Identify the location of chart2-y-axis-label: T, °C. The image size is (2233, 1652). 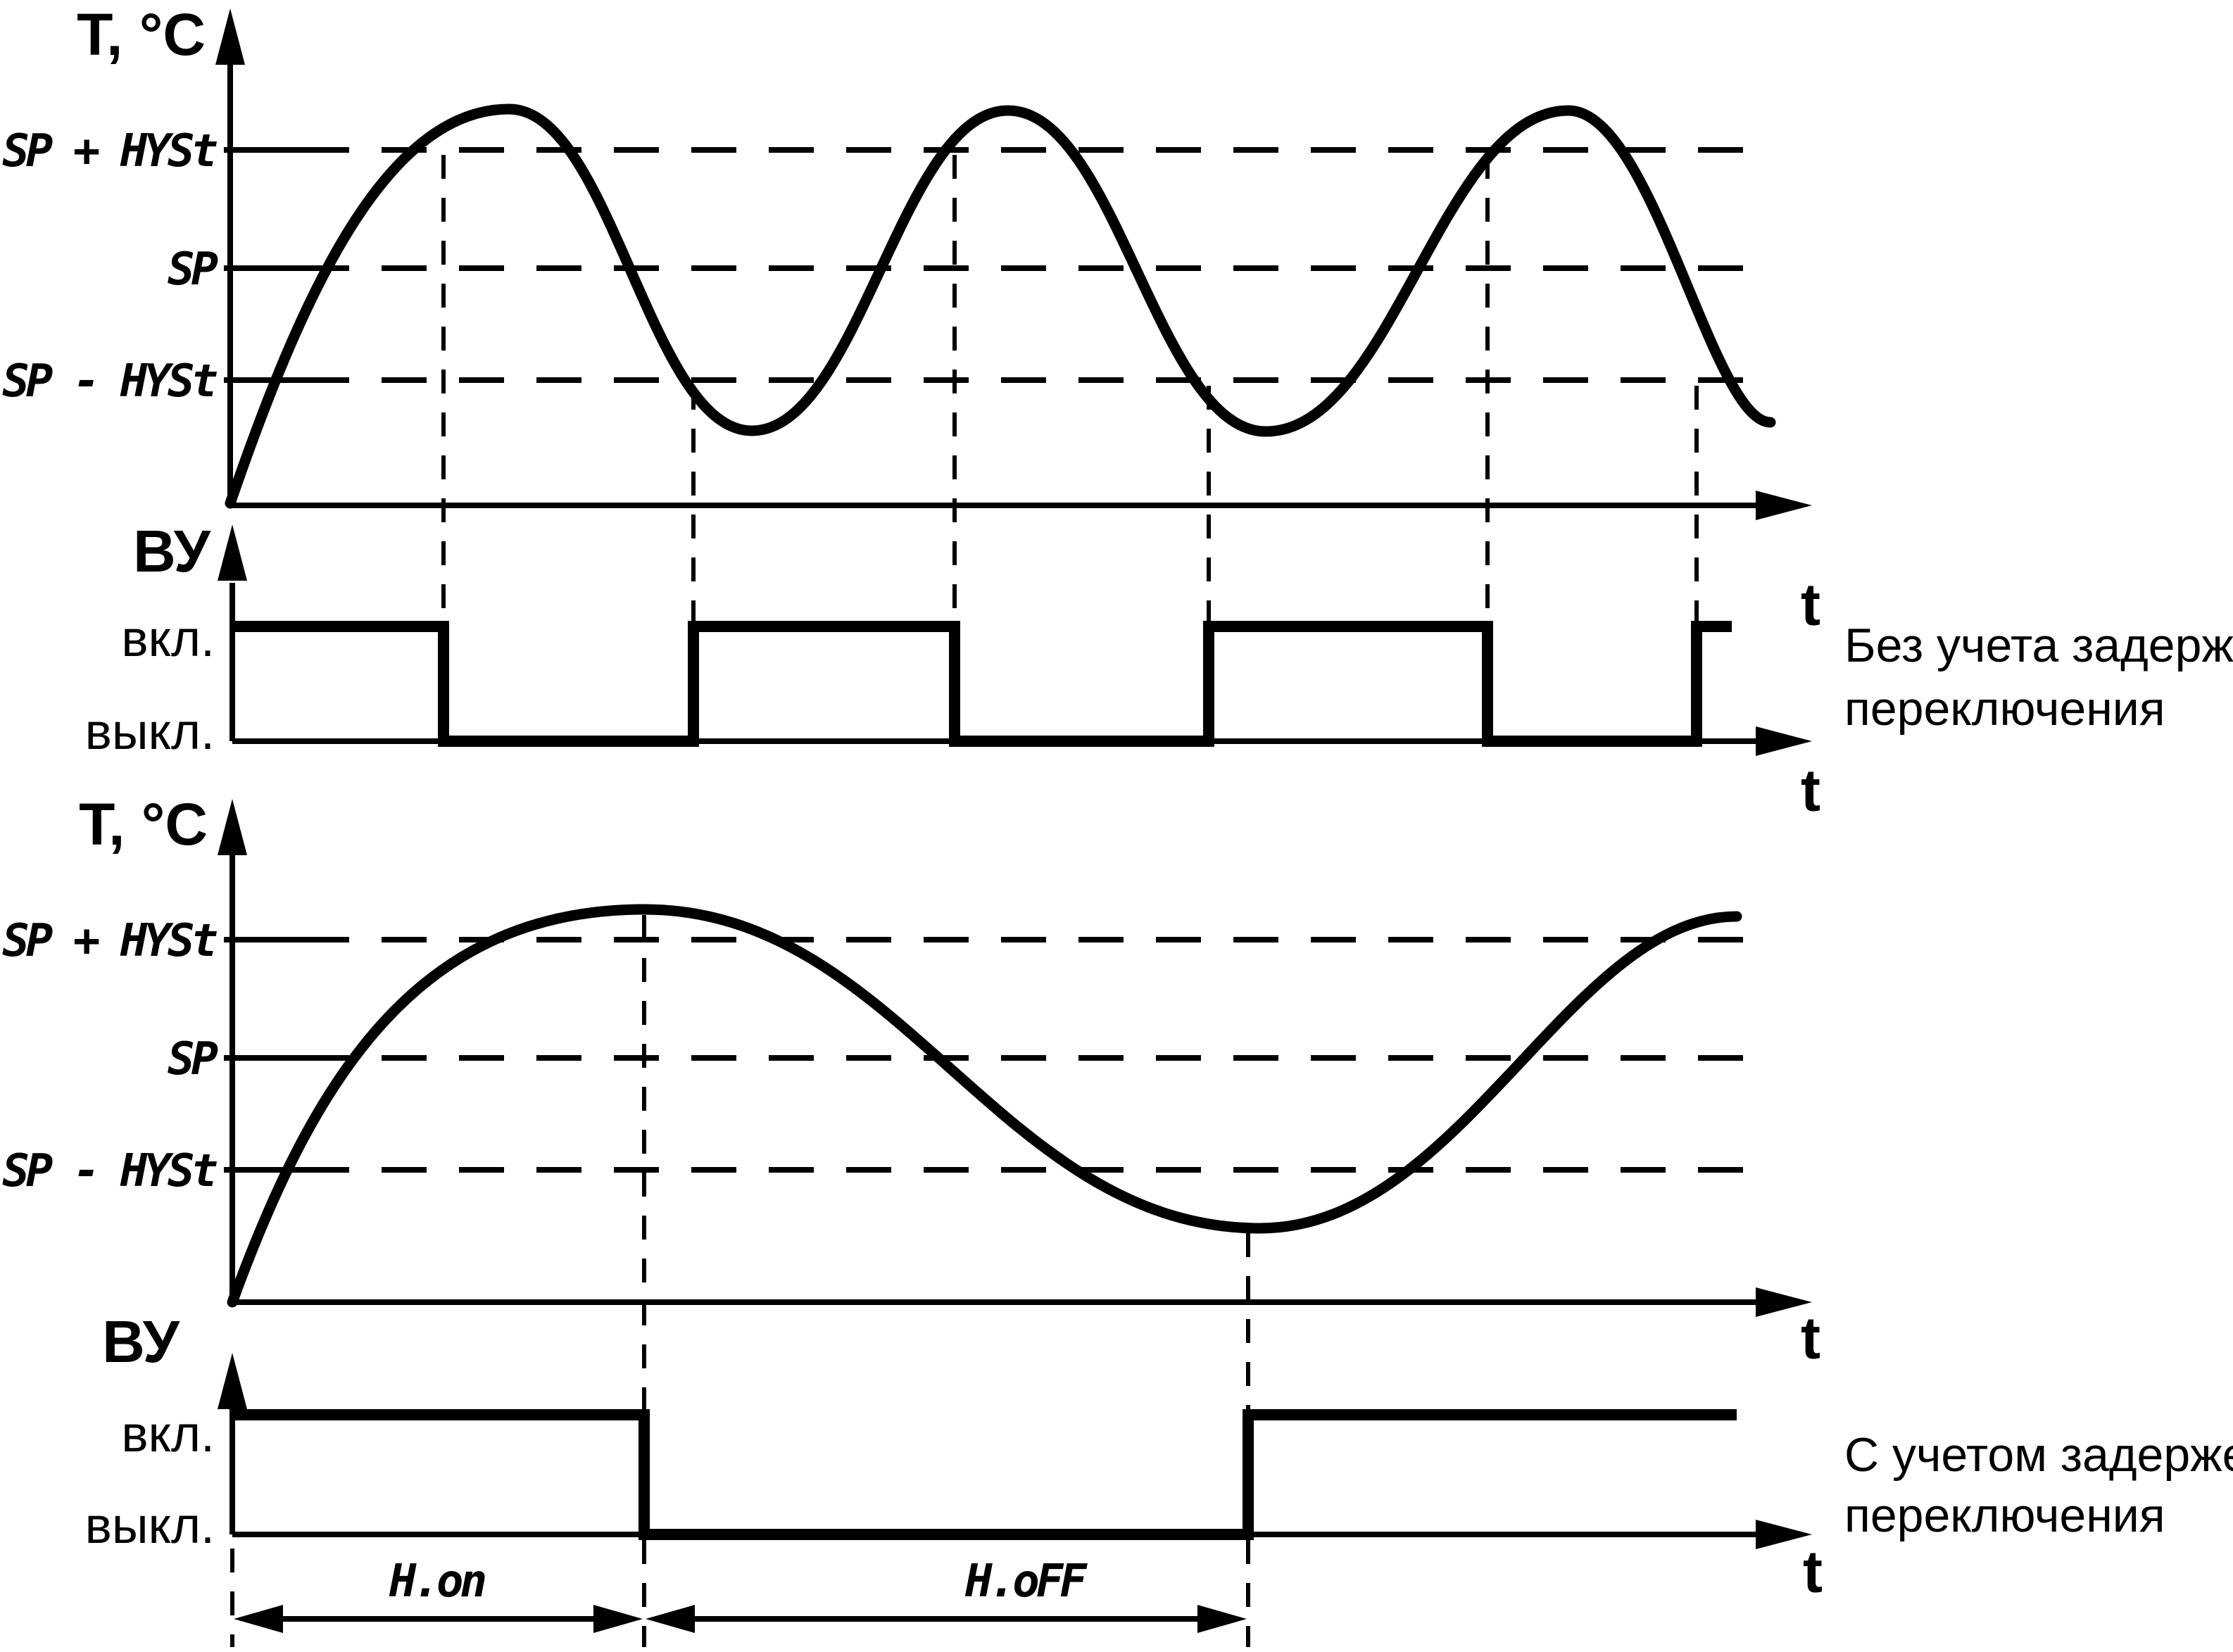
(143, 824).